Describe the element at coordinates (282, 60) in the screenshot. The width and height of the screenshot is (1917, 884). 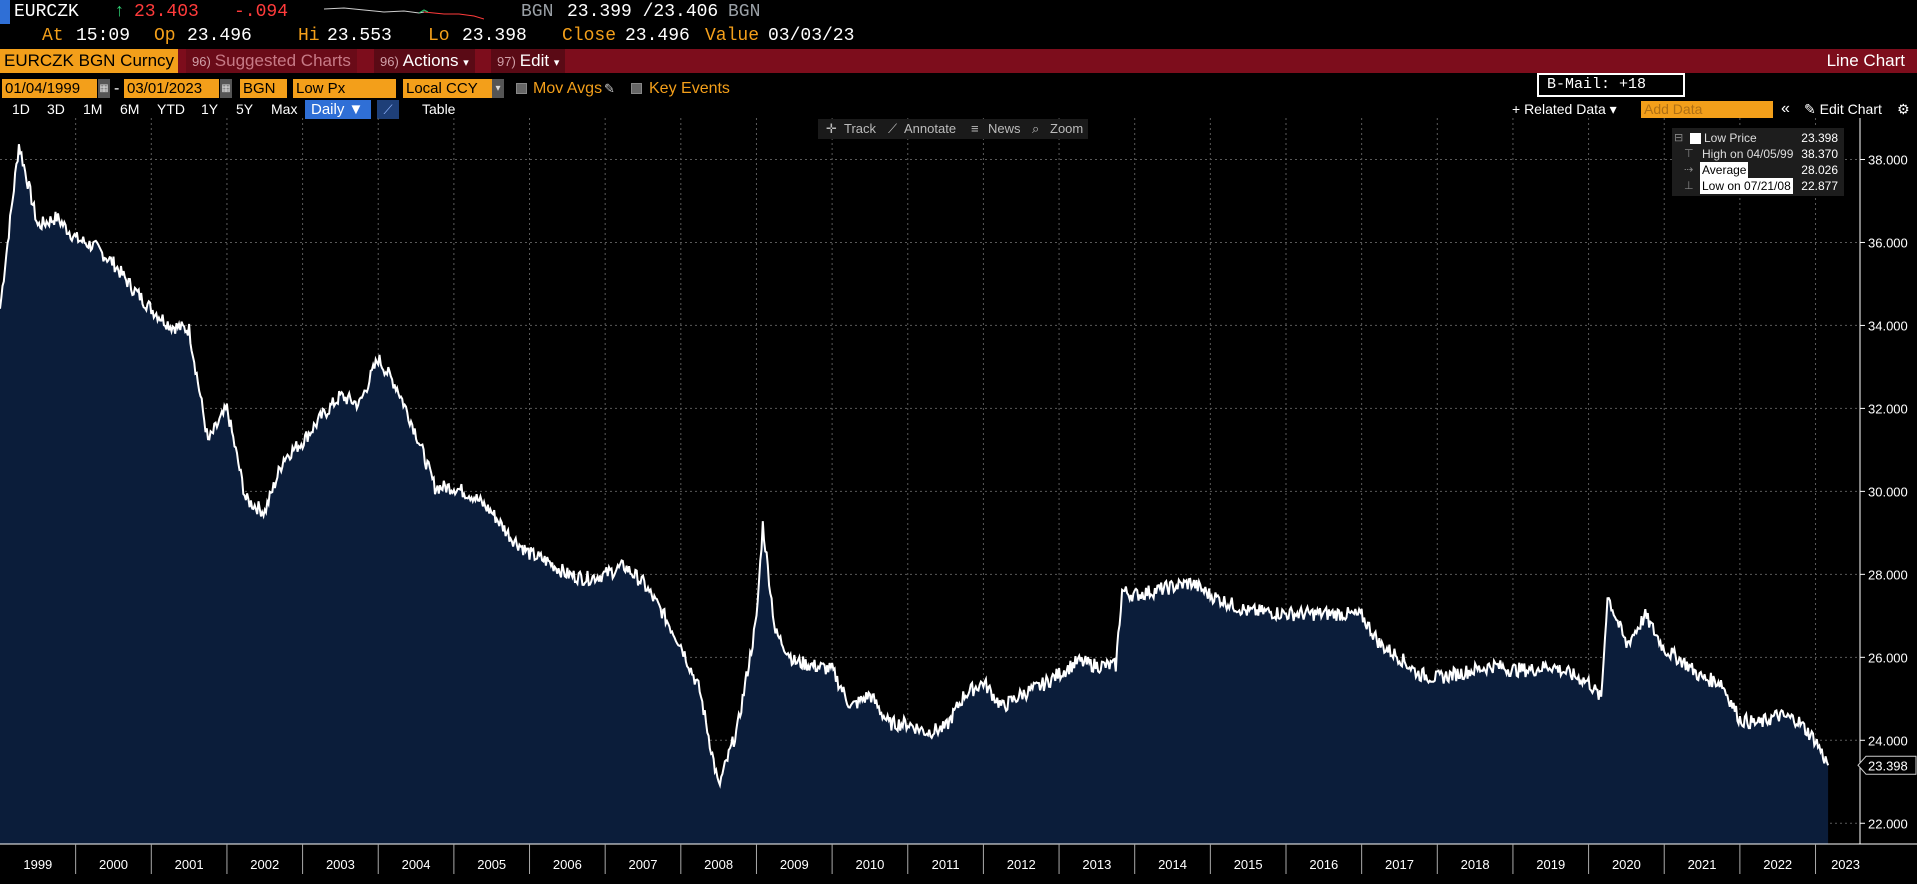
I see `suggested-charts-label: Suggested Charts` at that location.